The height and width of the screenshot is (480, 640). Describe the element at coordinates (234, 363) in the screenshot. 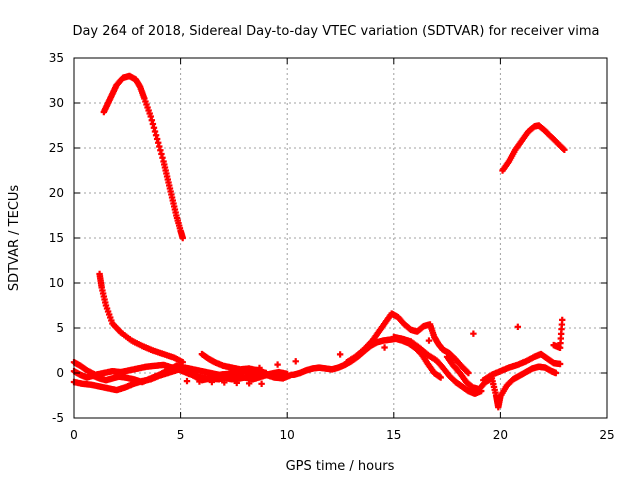

I see `series-bump-6h` at that location.